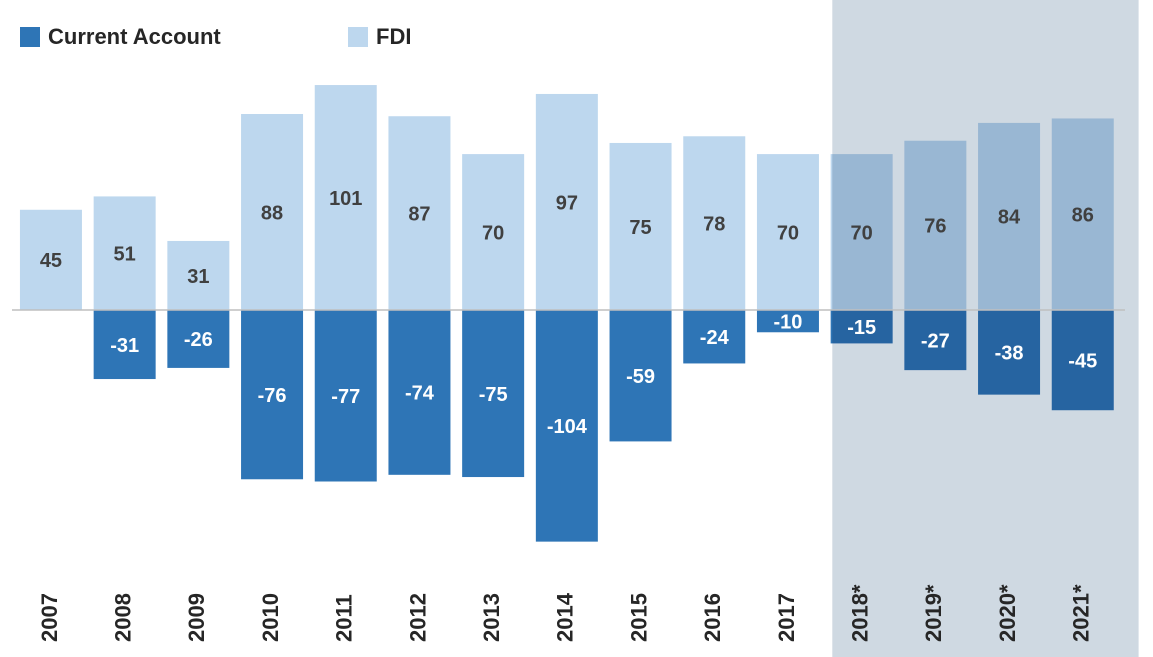 The image size is (1153, 657). I want to click on data-label: -74, so click(420, 394).